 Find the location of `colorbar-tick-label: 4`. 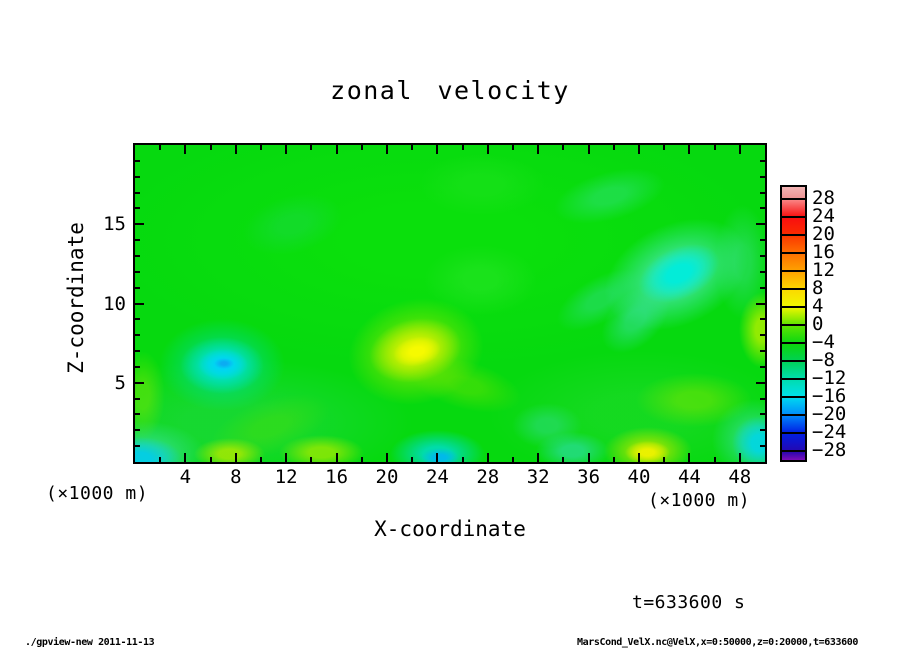

colorbar-tick-label: 4 is located at coordinates (818, 306).